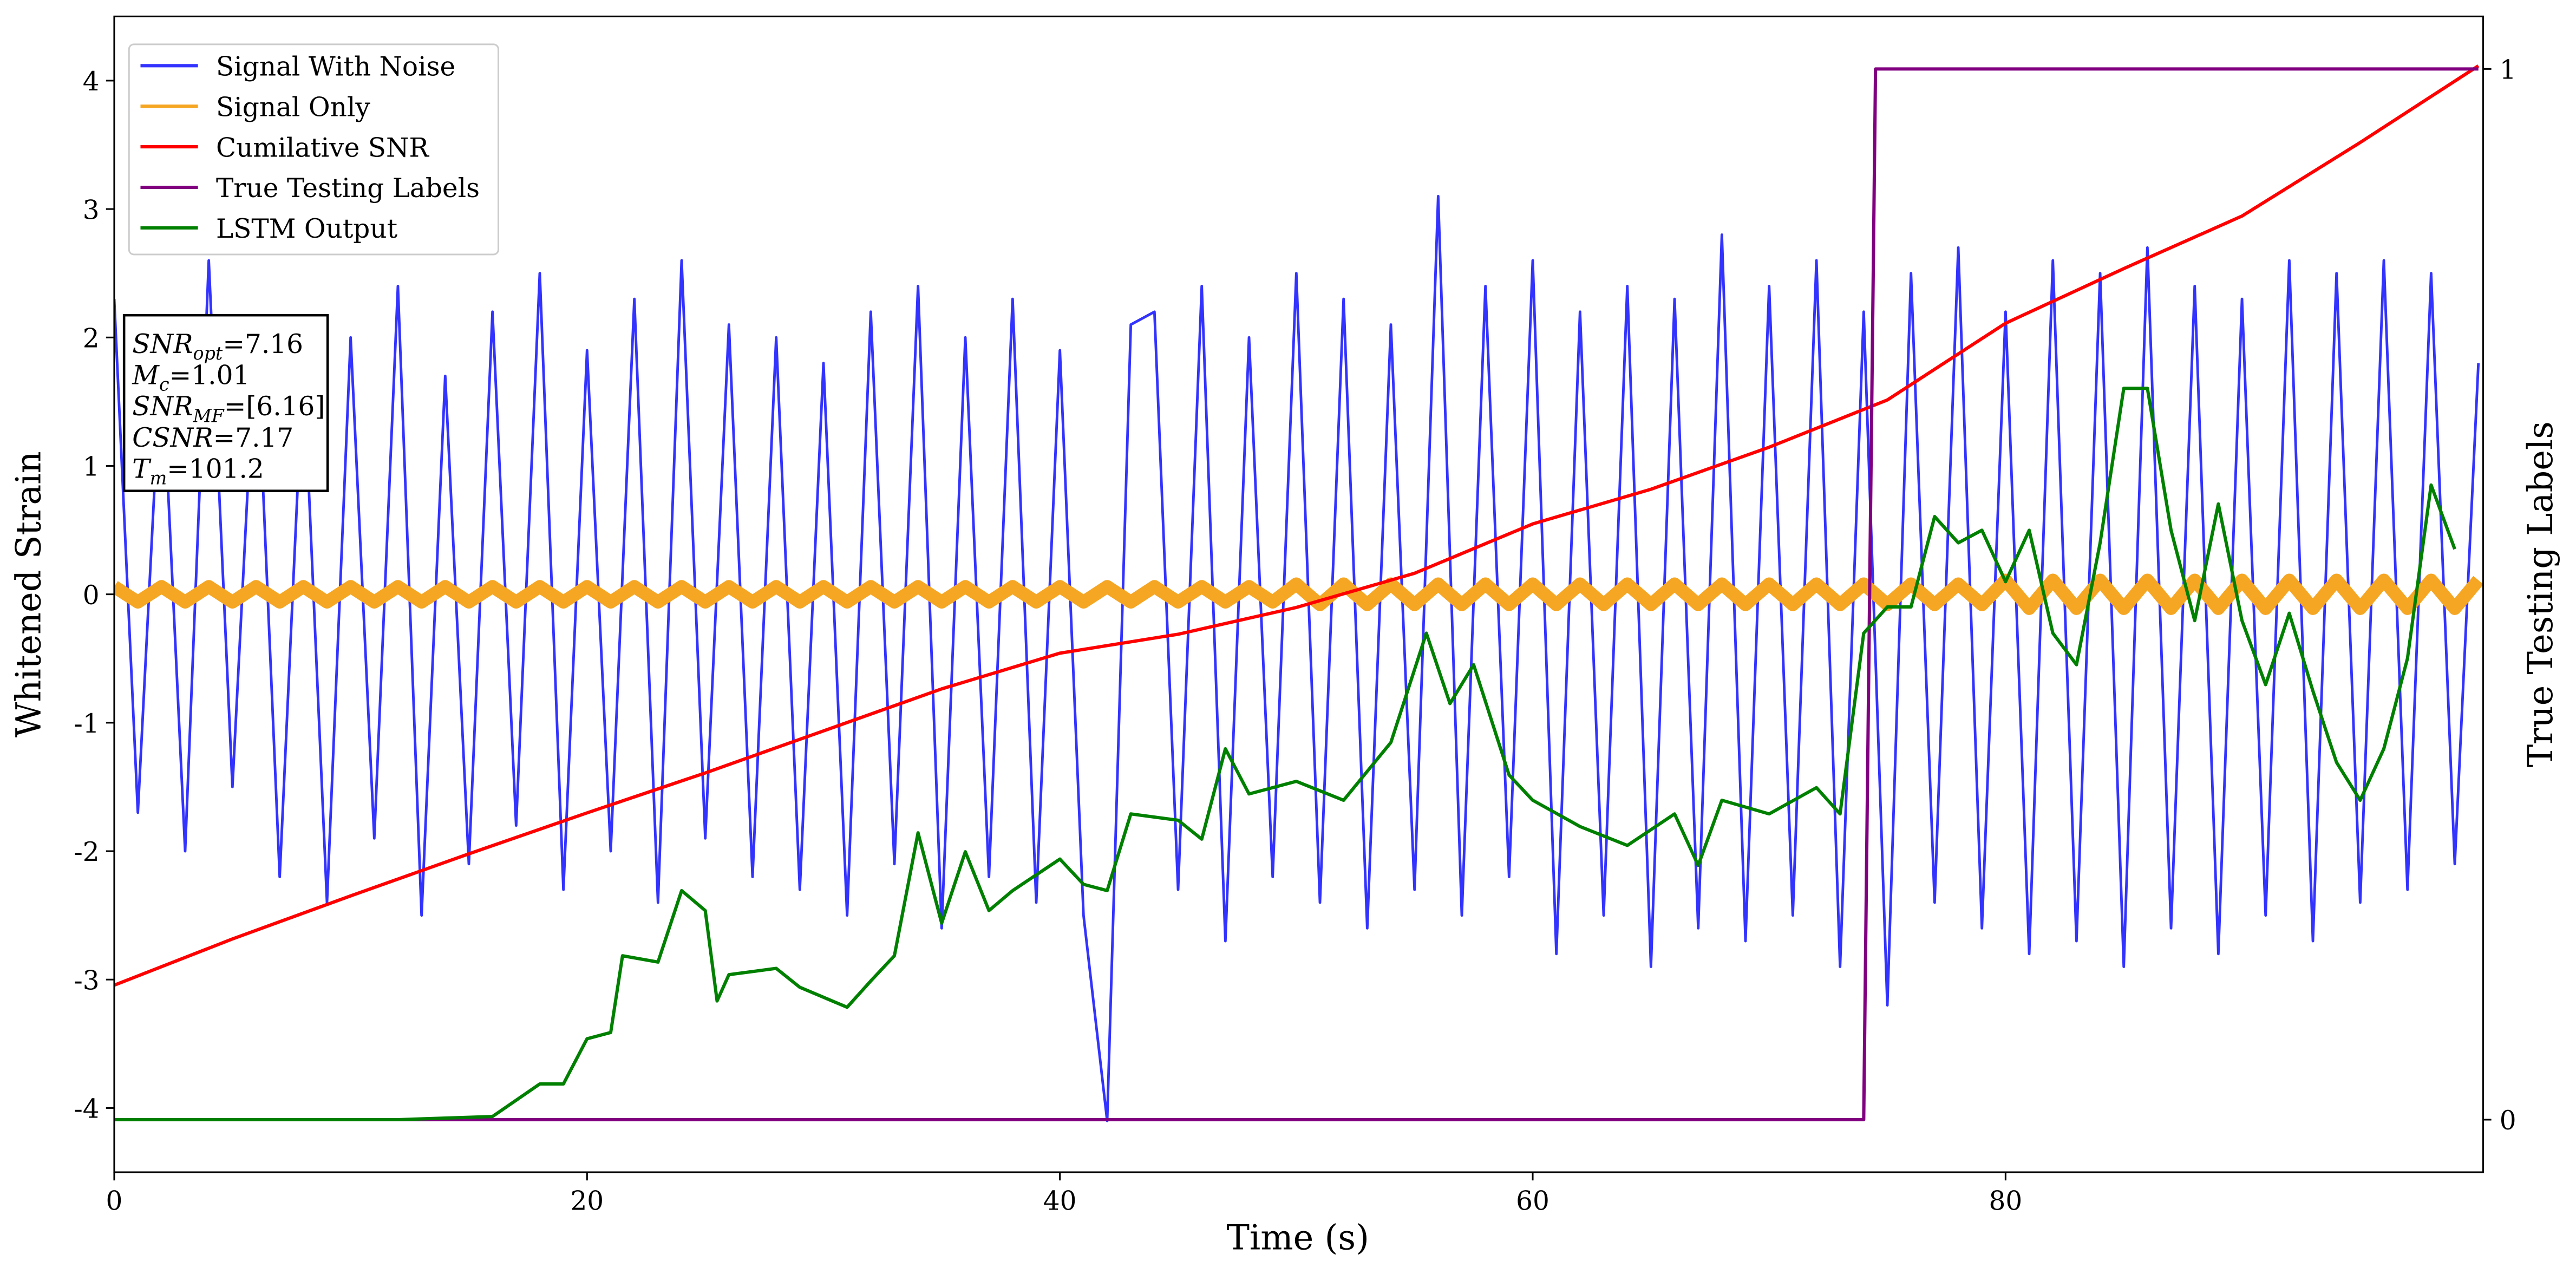 The image size is (2576, 1274). Describe the element at coordinates (208, 353) in the screenshot. I see `annotation-subscript: opt` at that location.